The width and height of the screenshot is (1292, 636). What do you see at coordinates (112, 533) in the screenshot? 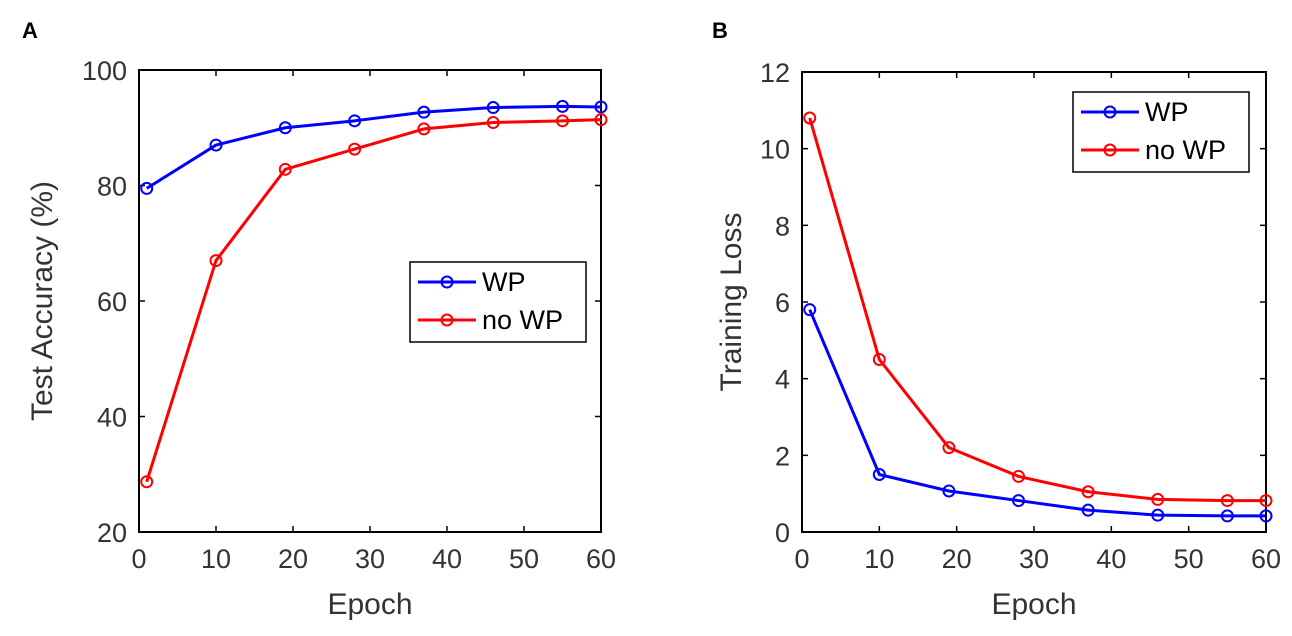
I see `y-tick-label: 20` at bounding box center [112, 533].